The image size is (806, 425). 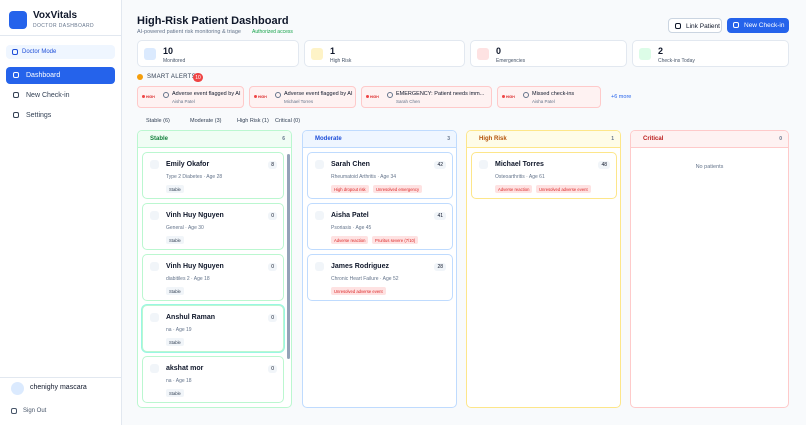 What do you see at coordinates (60, 35) in the screenshot?
I see `divider` at bounding box center [60, 35].